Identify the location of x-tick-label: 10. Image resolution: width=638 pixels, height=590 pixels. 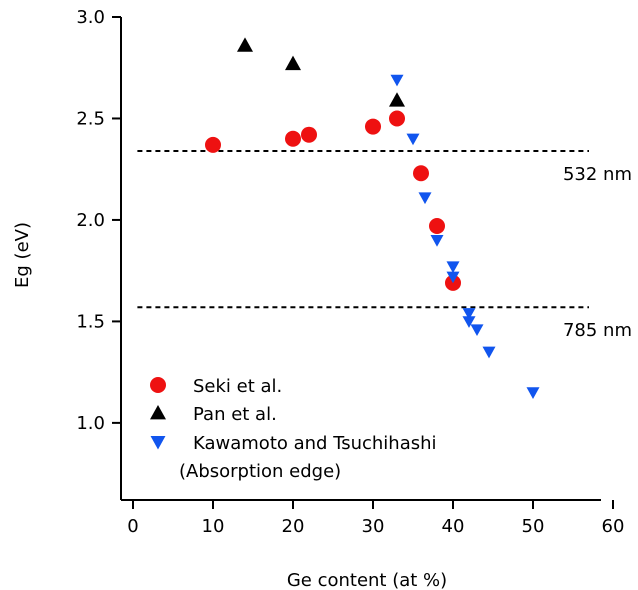
(213, 526).